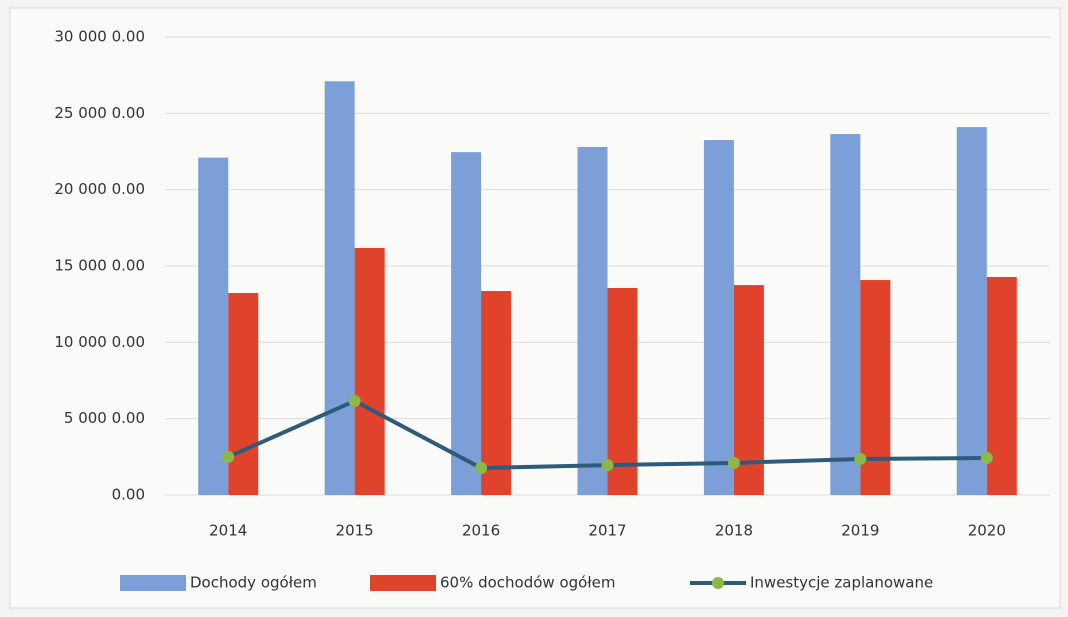 The height and width of the screenshot is (617, 1068). Describe the element at coordinates (734, 531) in the screenshot. I see `x-tick-label: 2018` at that location.